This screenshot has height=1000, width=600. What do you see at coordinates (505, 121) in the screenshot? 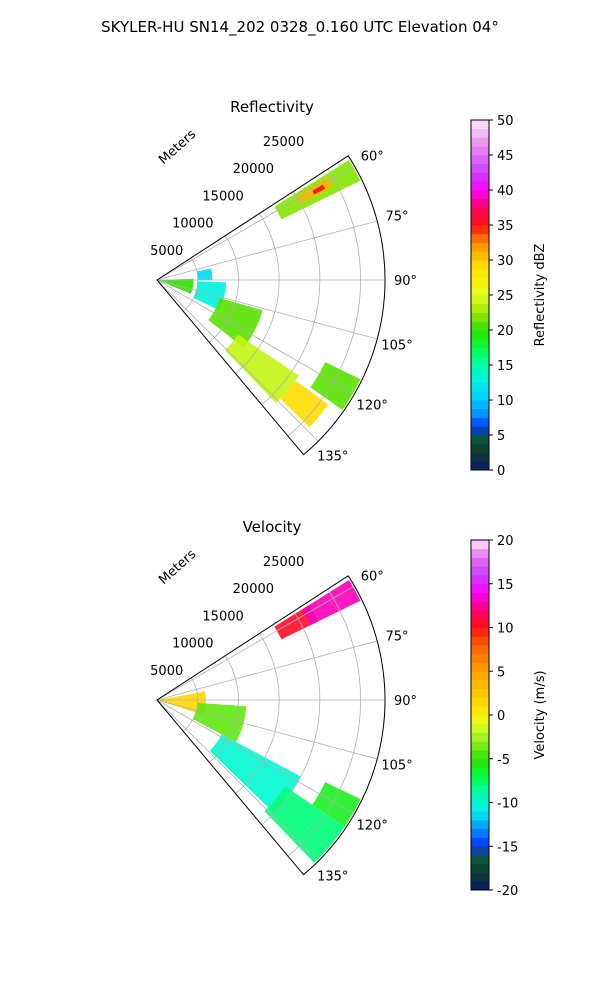
I see `colorbar-tick-label: 50` at bounding box center [505, 121].